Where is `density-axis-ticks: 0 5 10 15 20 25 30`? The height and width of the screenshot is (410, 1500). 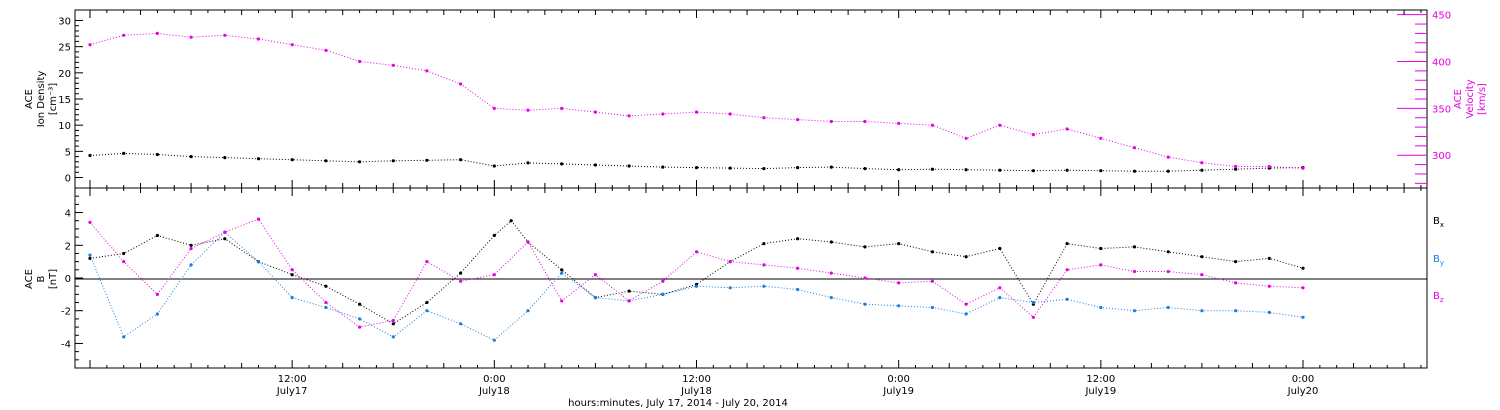 density-axis-ticks: 0 5 10 15 20 25 30 is located at coordinates (70, 100).